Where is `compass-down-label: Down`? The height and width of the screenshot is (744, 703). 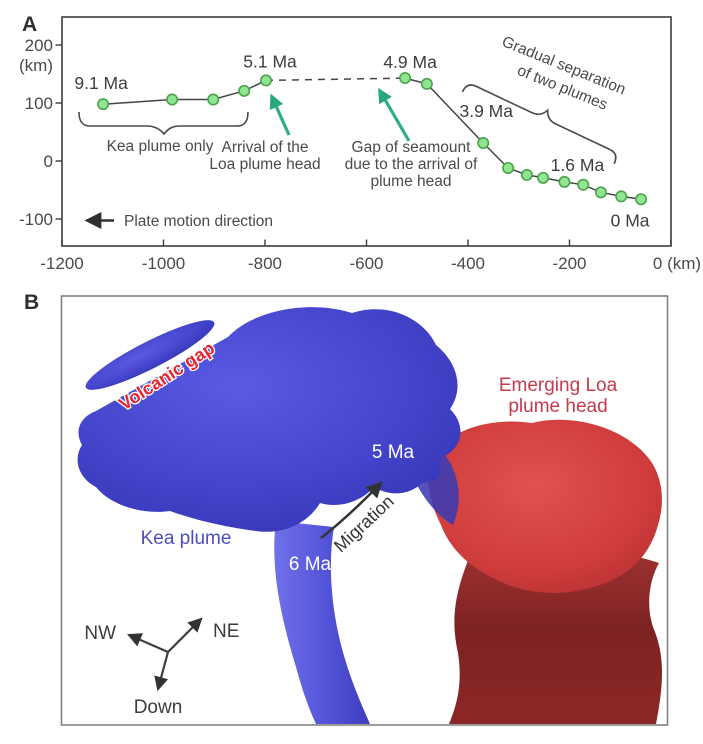
compass-down-label: Down is located at coordinates (158, 707).